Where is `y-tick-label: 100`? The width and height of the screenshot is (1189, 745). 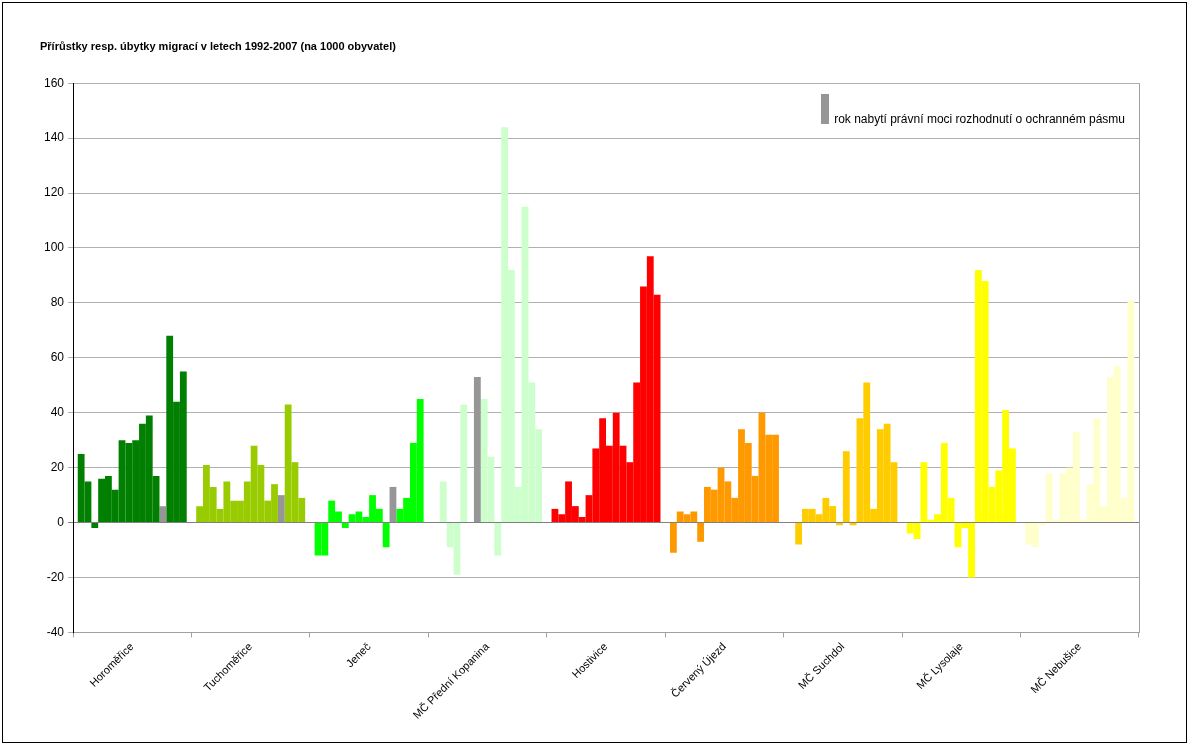 y-tick-label: 100 is located at coordinates (54, 247).